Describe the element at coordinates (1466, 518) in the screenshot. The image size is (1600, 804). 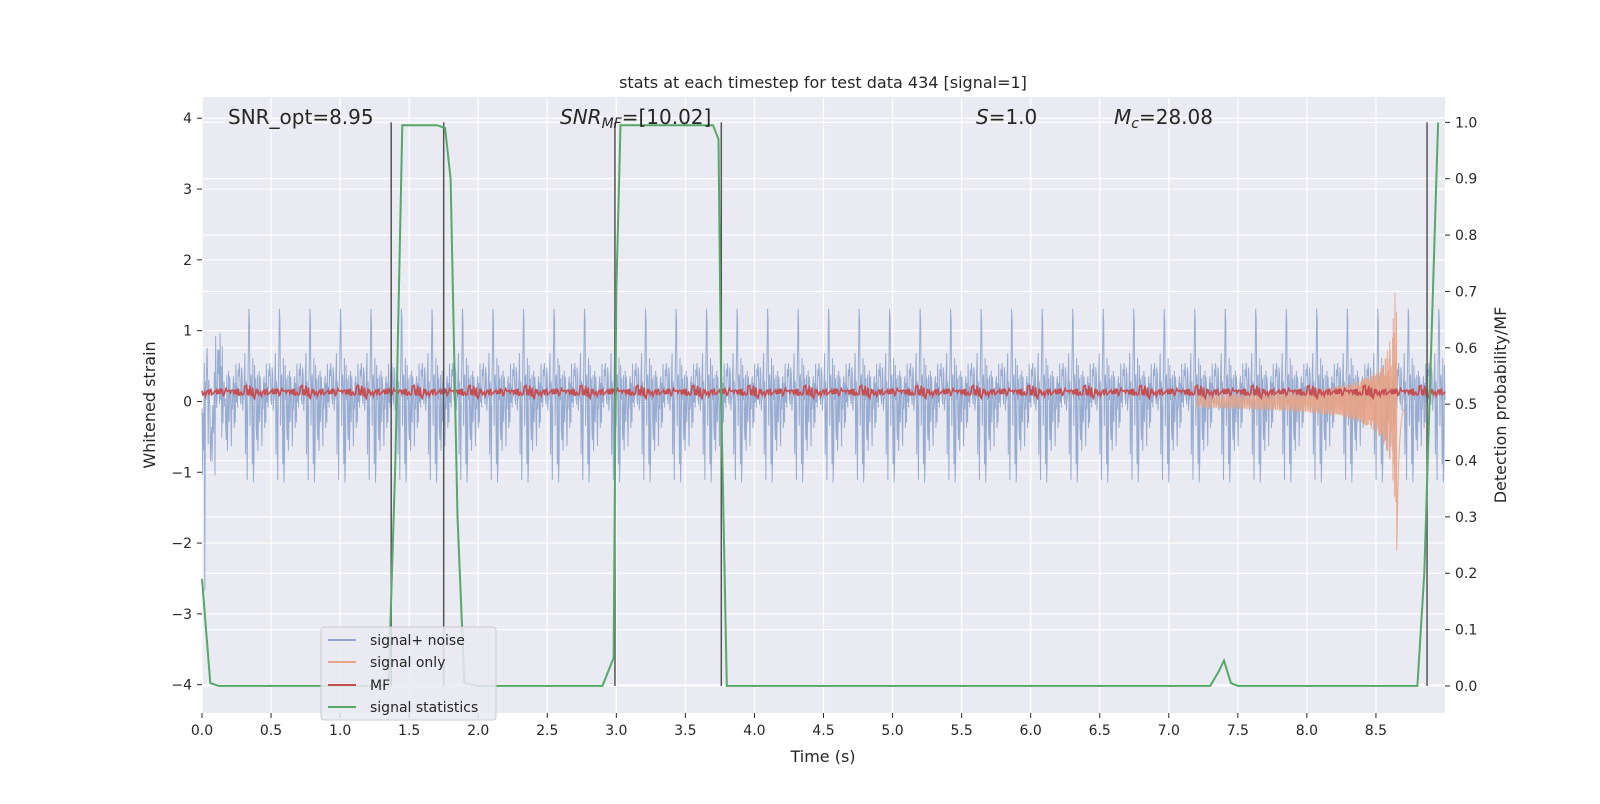
I see `y-right-tick-label: 0.3` at that location.